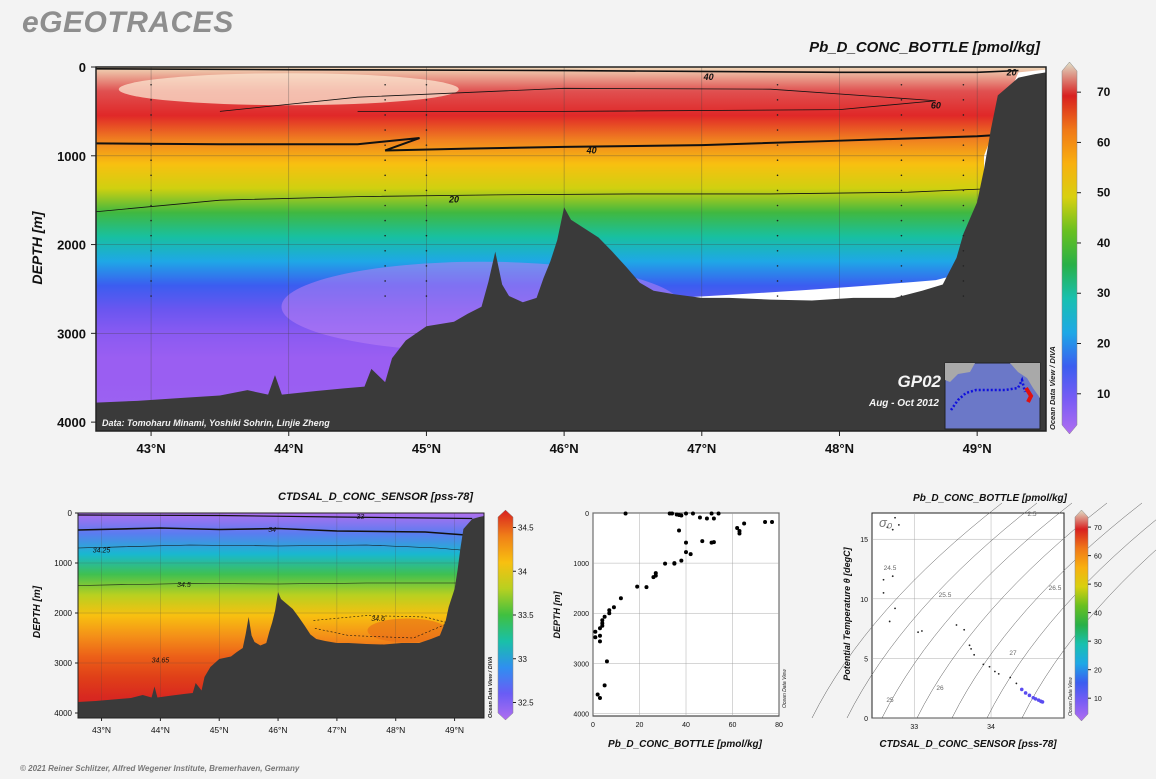 This screenshot has height=779, width=1156. What do you see at coordinates (557, 614) in the screenshot?
I see `prof-y-label: DEPTH [m]` at bounding box center [557, 614].